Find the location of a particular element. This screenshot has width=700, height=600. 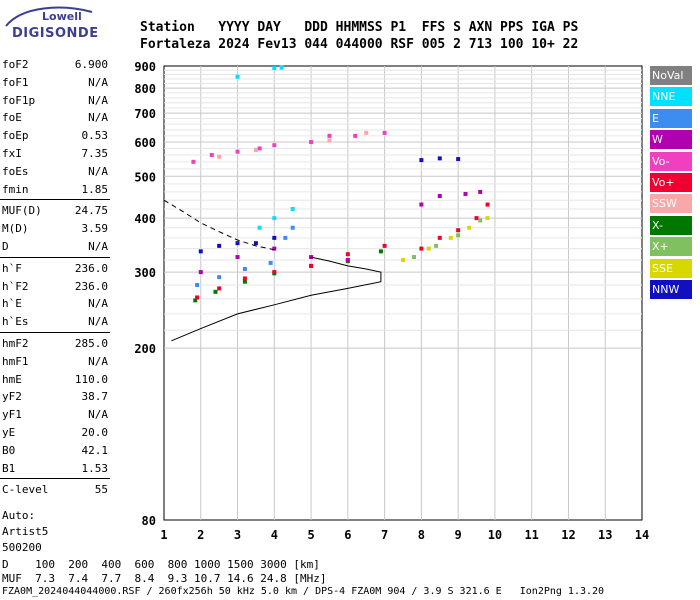

y-tick-label: 500 is located at coordinates (145, 177).